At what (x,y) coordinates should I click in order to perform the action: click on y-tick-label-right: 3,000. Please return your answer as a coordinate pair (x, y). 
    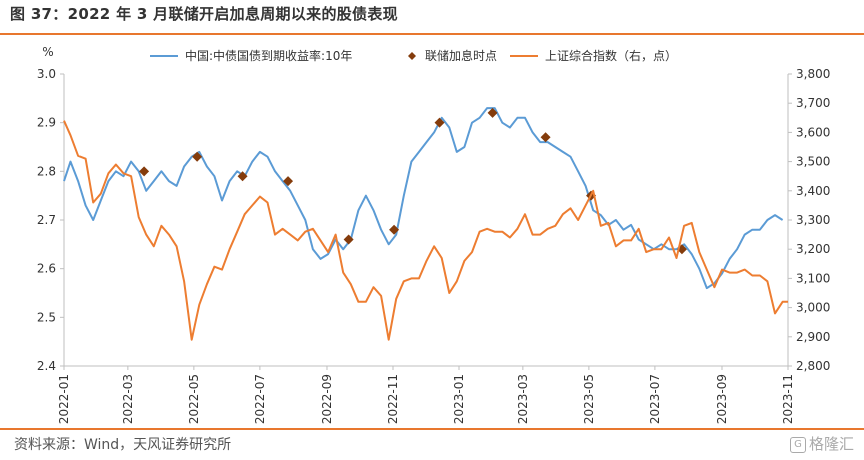
    Looking at the image, I should click on (813, 308).